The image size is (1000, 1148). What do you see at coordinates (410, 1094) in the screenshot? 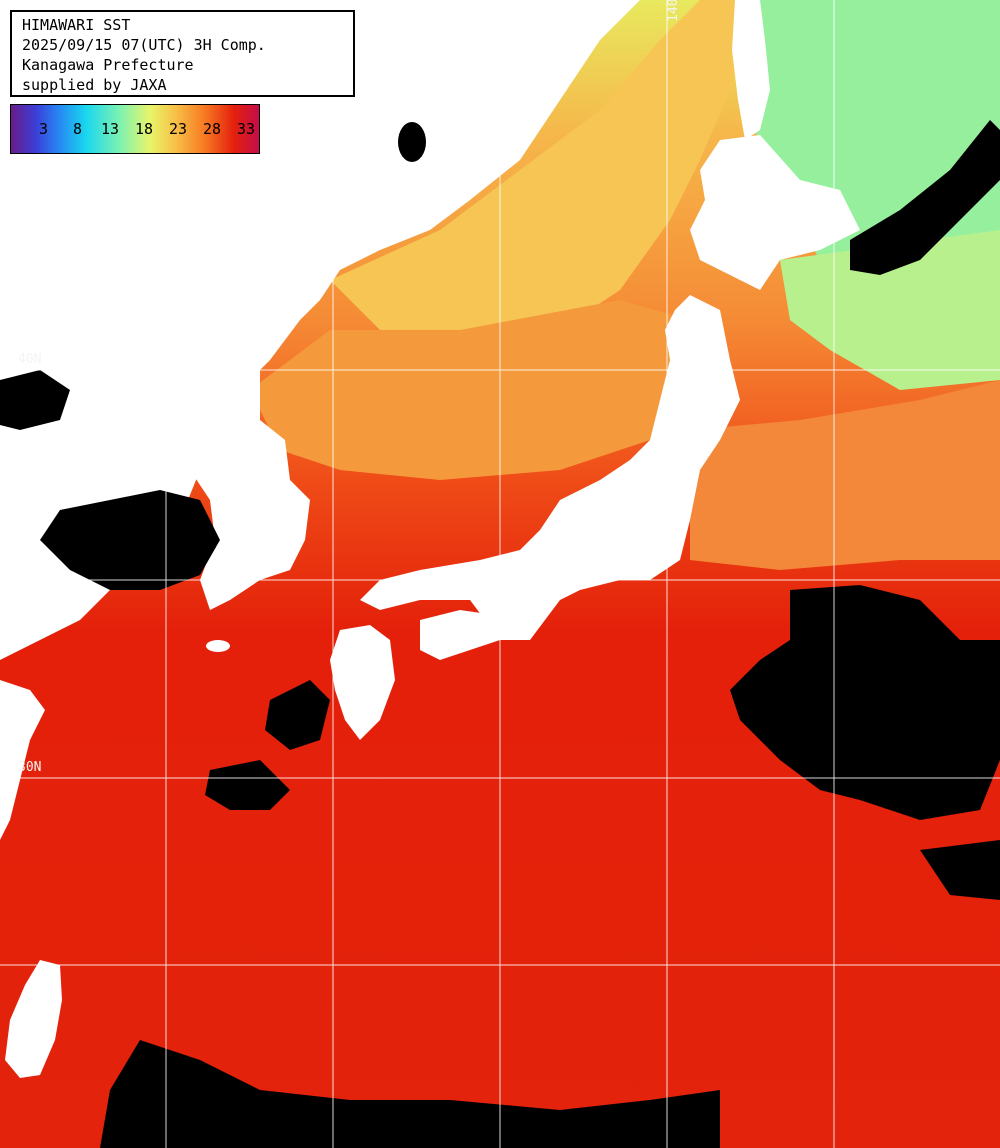
I see `cloud-south` at bounding box center [410, 1094].